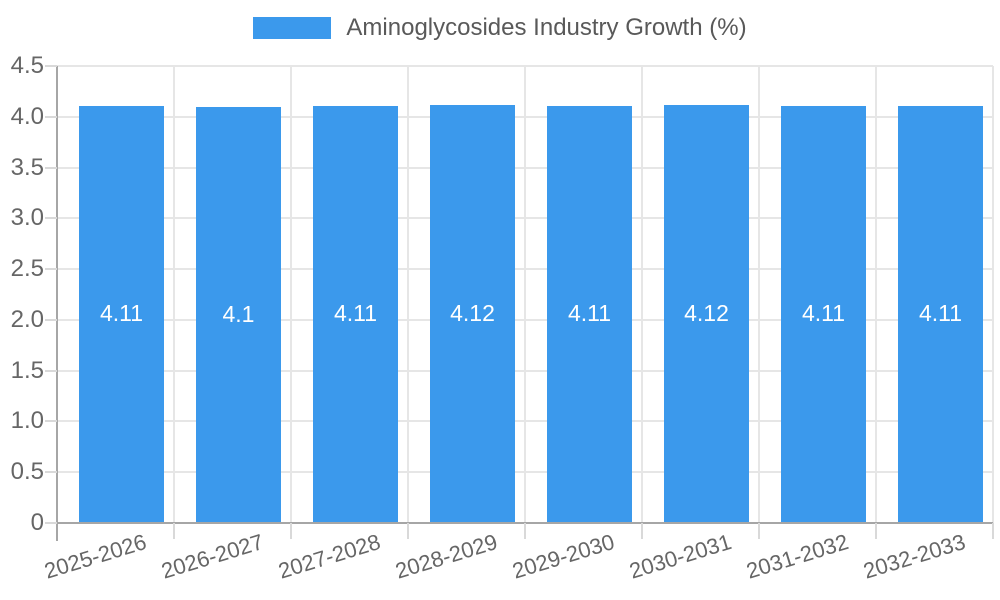 The width and height of the screenshot is (1000, 600). I want to click on y-tick-label: 4.5, so click(27, 65).